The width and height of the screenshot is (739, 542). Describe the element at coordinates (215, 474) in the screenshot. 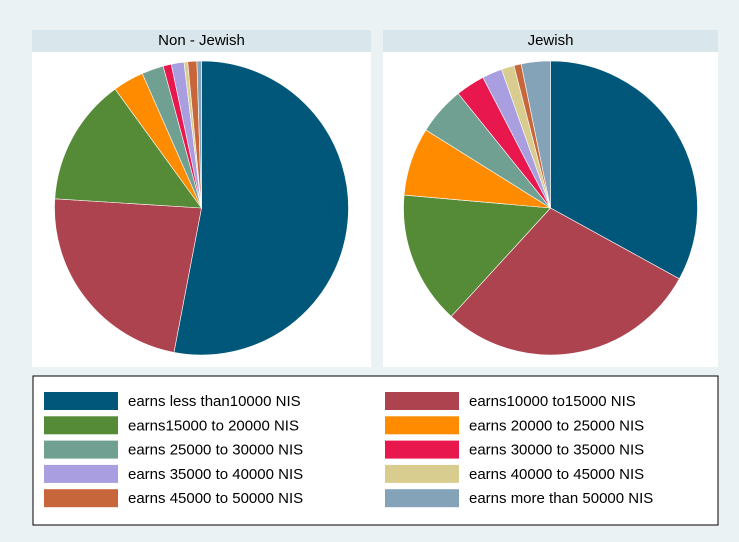

I see `legend-label: earns 35000 to 40000 NIS` at that location.